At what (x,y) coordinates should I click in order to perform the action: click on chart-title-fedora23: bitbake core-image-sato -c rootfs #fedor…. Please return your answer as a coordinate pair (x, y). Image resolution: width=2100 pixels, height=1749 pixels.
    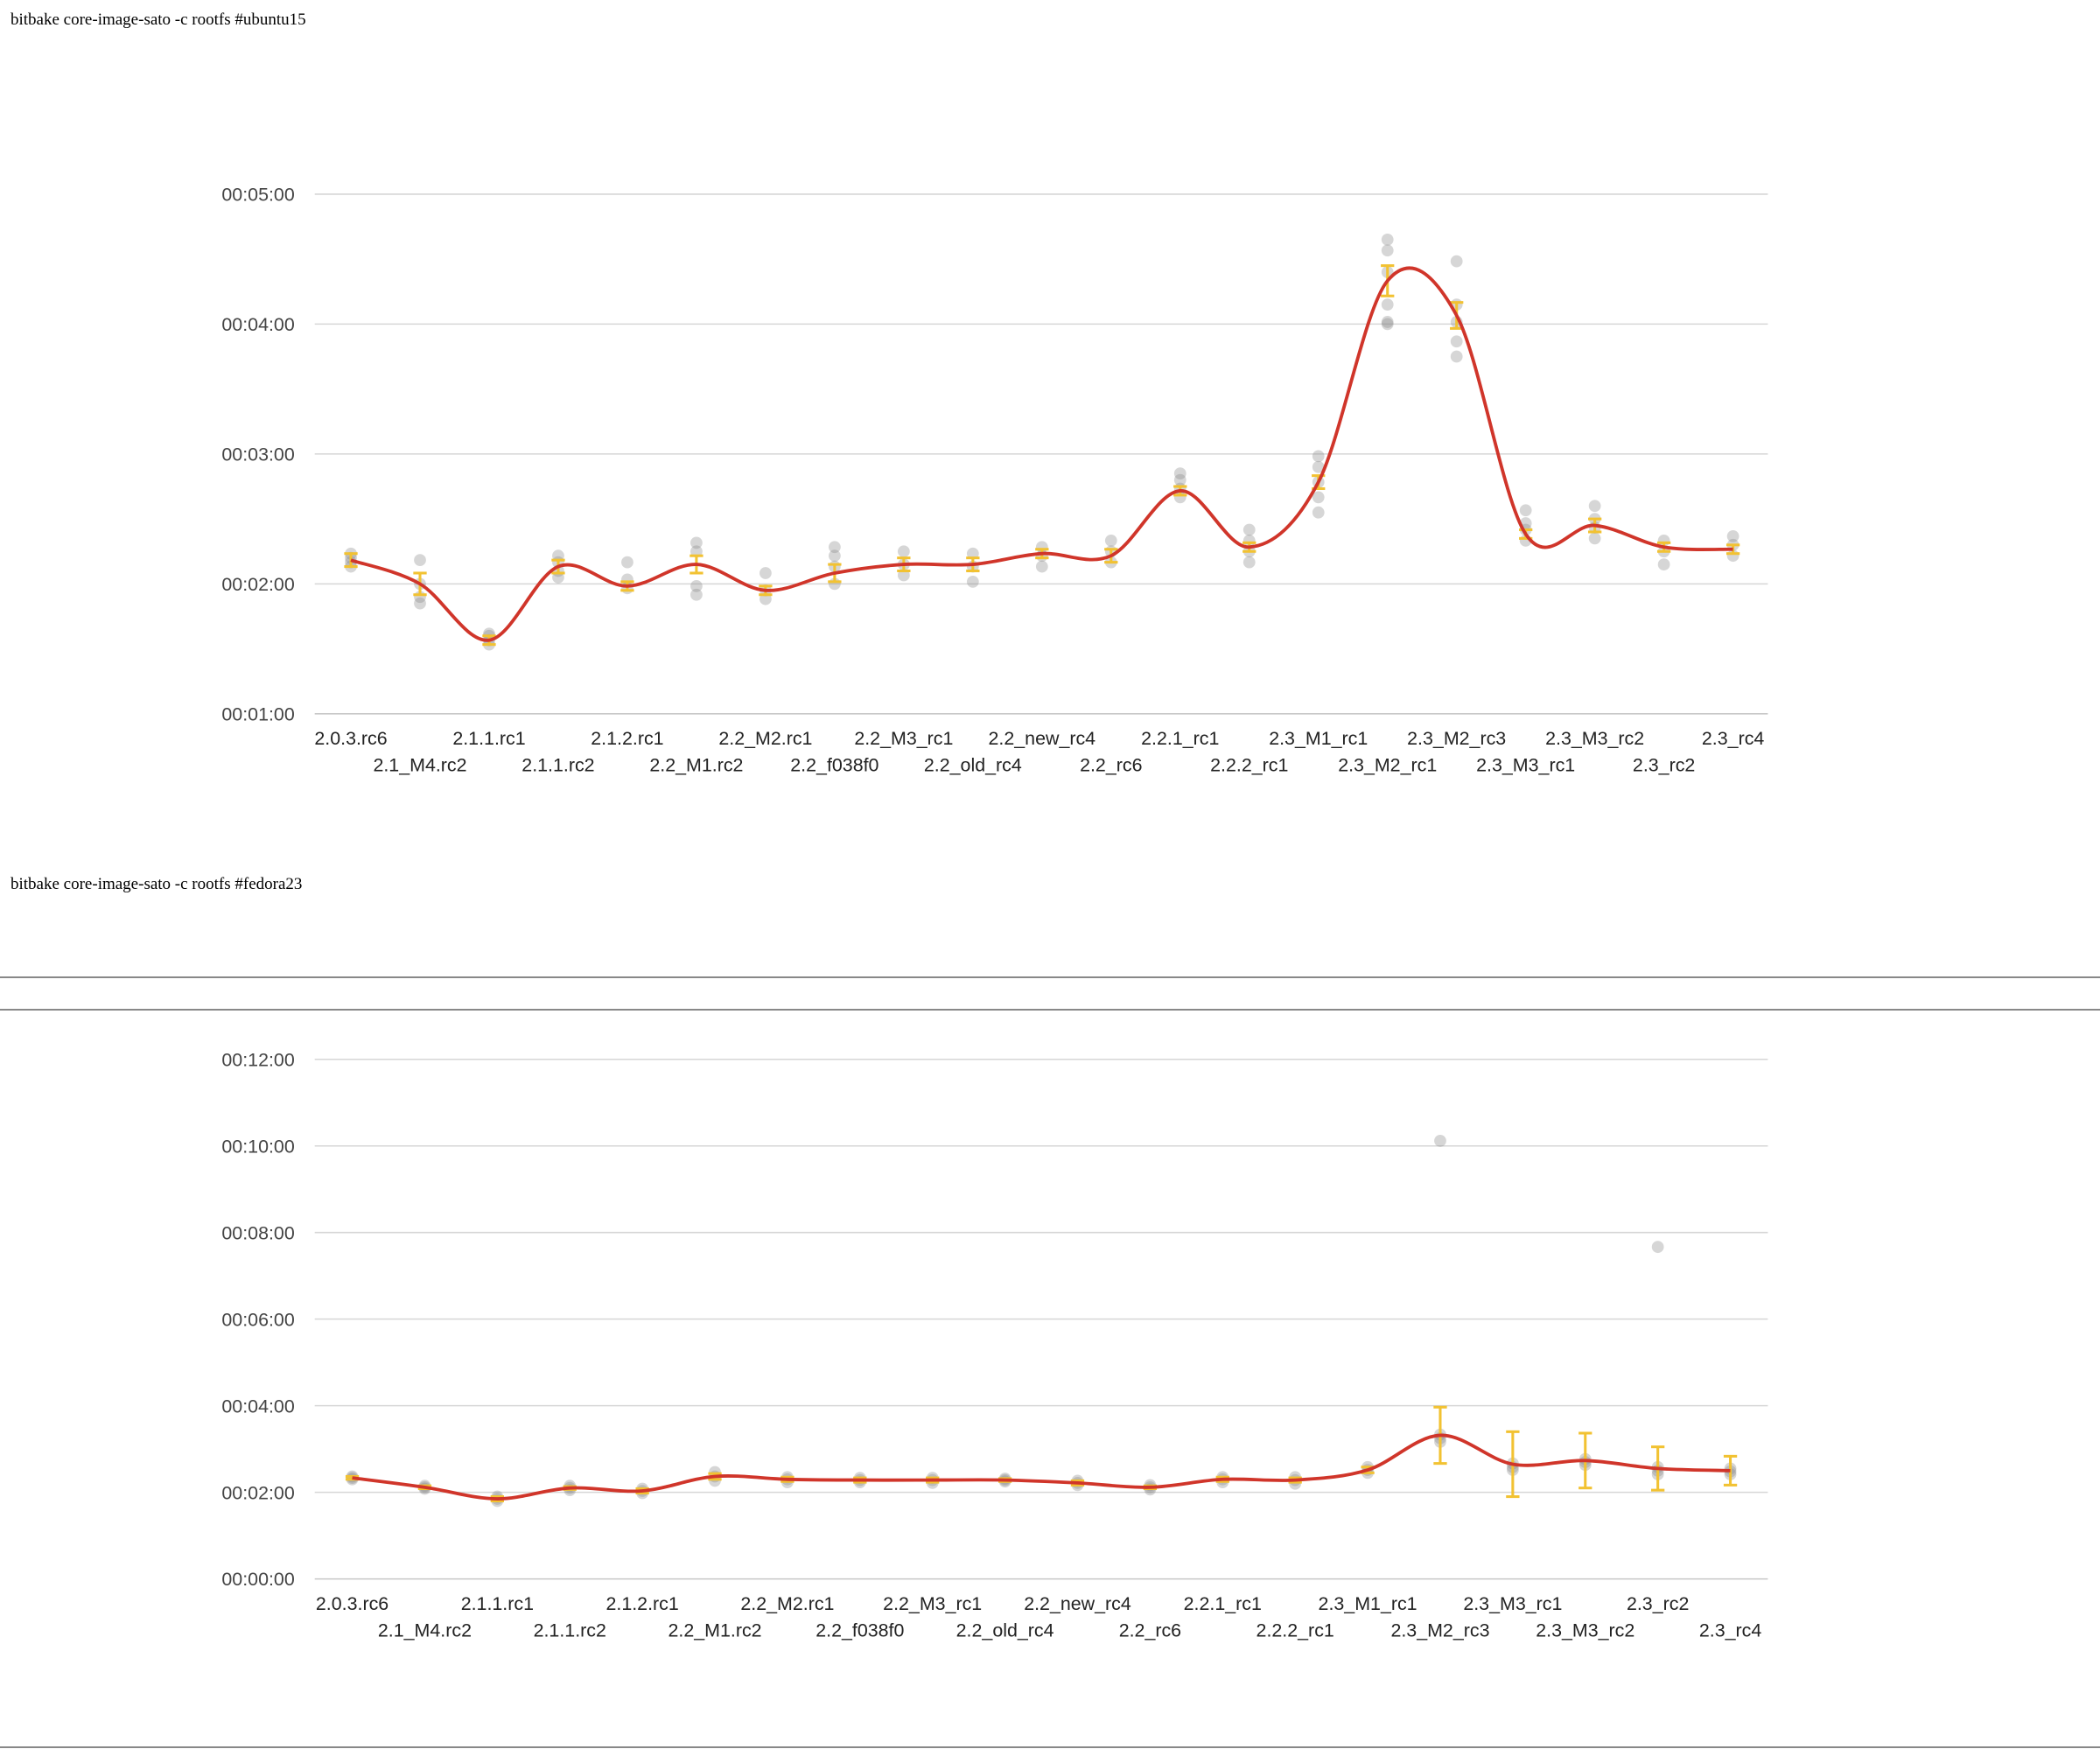
    Looking at the image, I should click on (156, 884).